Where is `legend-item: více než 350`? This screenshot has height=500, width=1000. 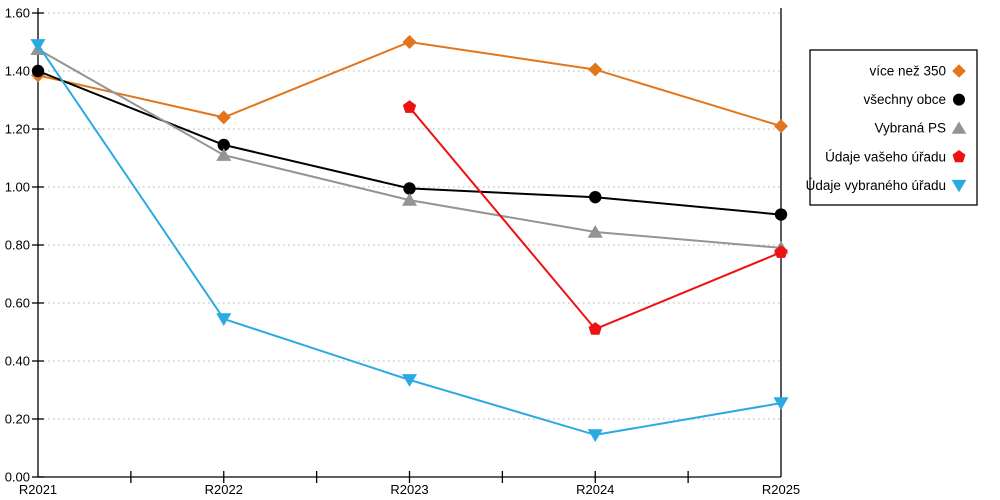 legend-item: více než 350 is located at coordinates (917, 71).